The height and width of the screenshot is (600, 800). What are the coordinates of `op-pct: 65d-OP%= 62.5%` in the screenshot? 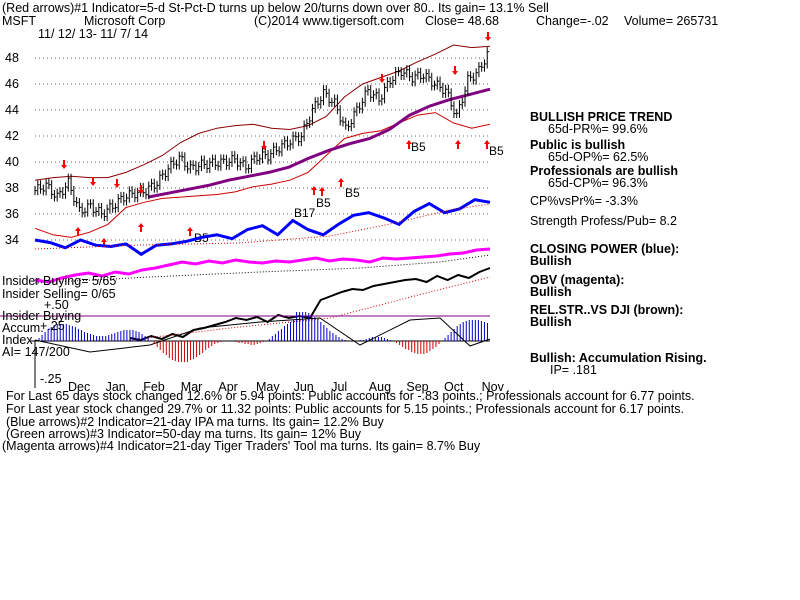 It's located at (598, 157).